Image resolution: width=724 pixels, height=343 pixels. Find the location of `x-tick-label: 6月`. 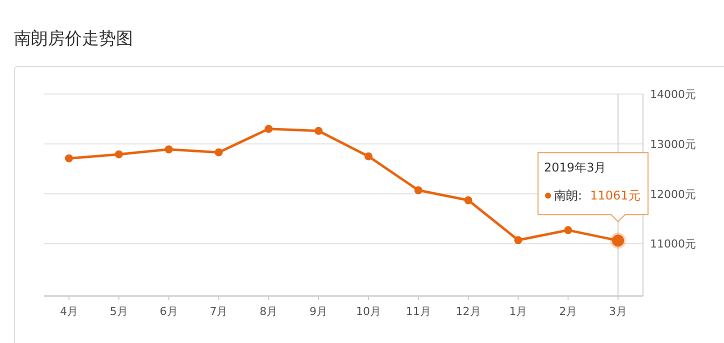

x-tick-label: 6月 is located at coordinates (169, 311).